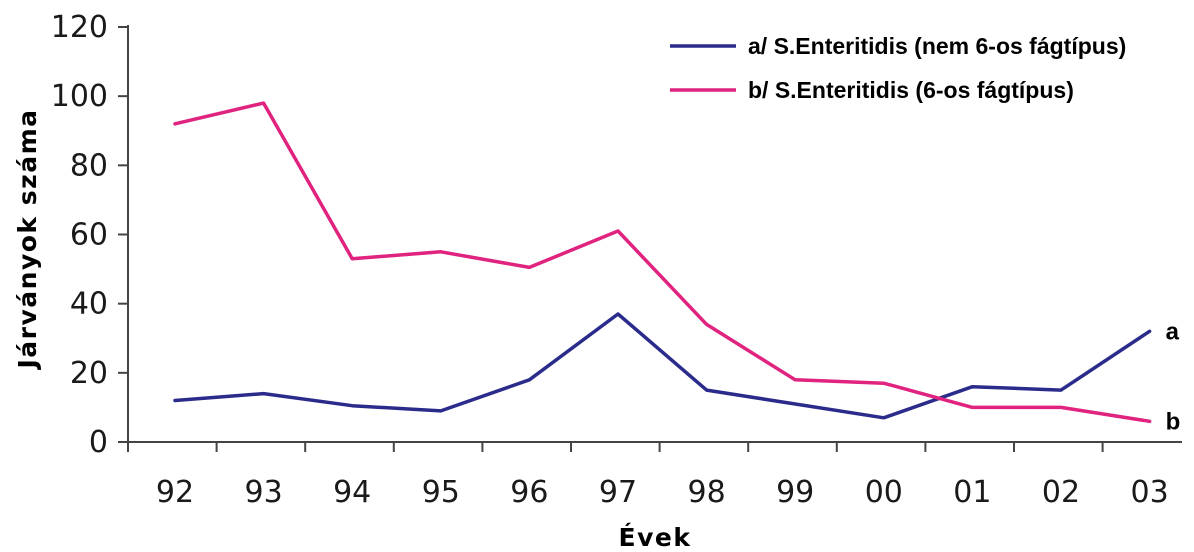 Image resolution: width=1194 pixels, height=552 pixels. I want to click on x-tick-label: 96, so click(529, 492).